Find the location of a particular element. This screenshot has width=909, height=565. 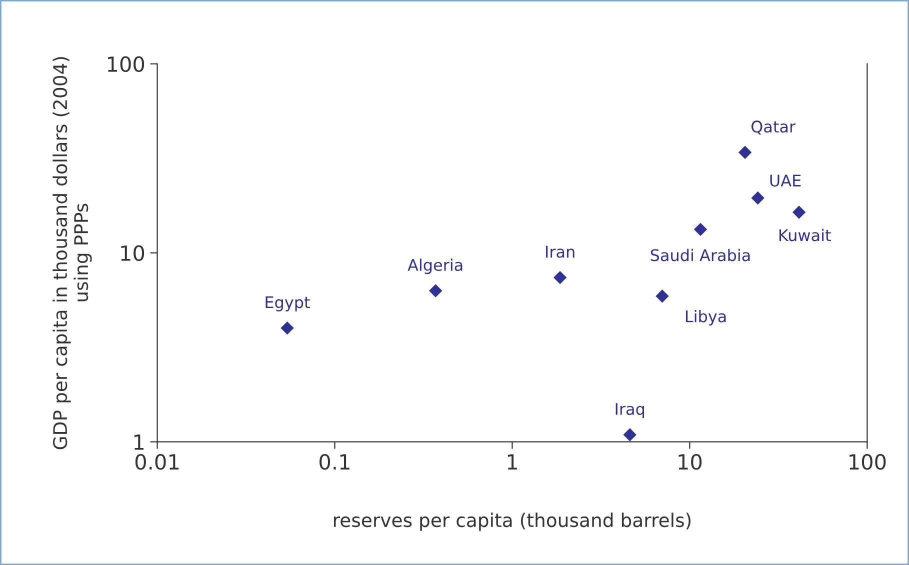

x-tick-label: 0.01 is located at coordinates (157, 462).